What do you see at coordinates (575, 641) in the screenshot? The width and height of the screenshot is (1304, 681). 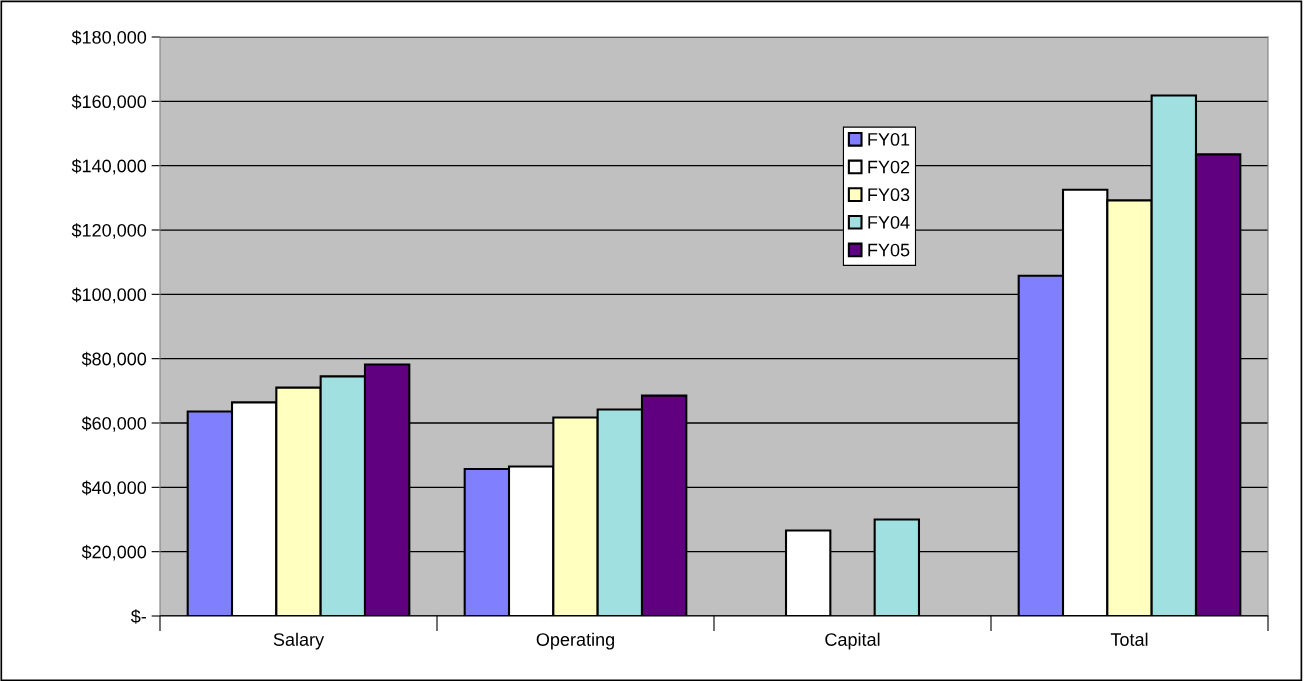 I see `x-tick-label: Operating` at bounding box center [575, 641].